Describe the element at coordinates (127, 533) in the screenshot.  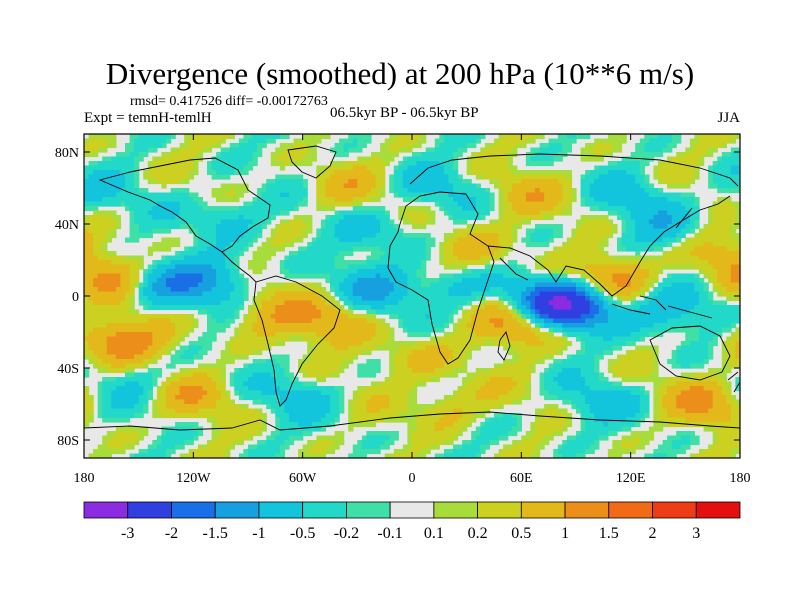
I see `colorbar-label: -3` at that location.